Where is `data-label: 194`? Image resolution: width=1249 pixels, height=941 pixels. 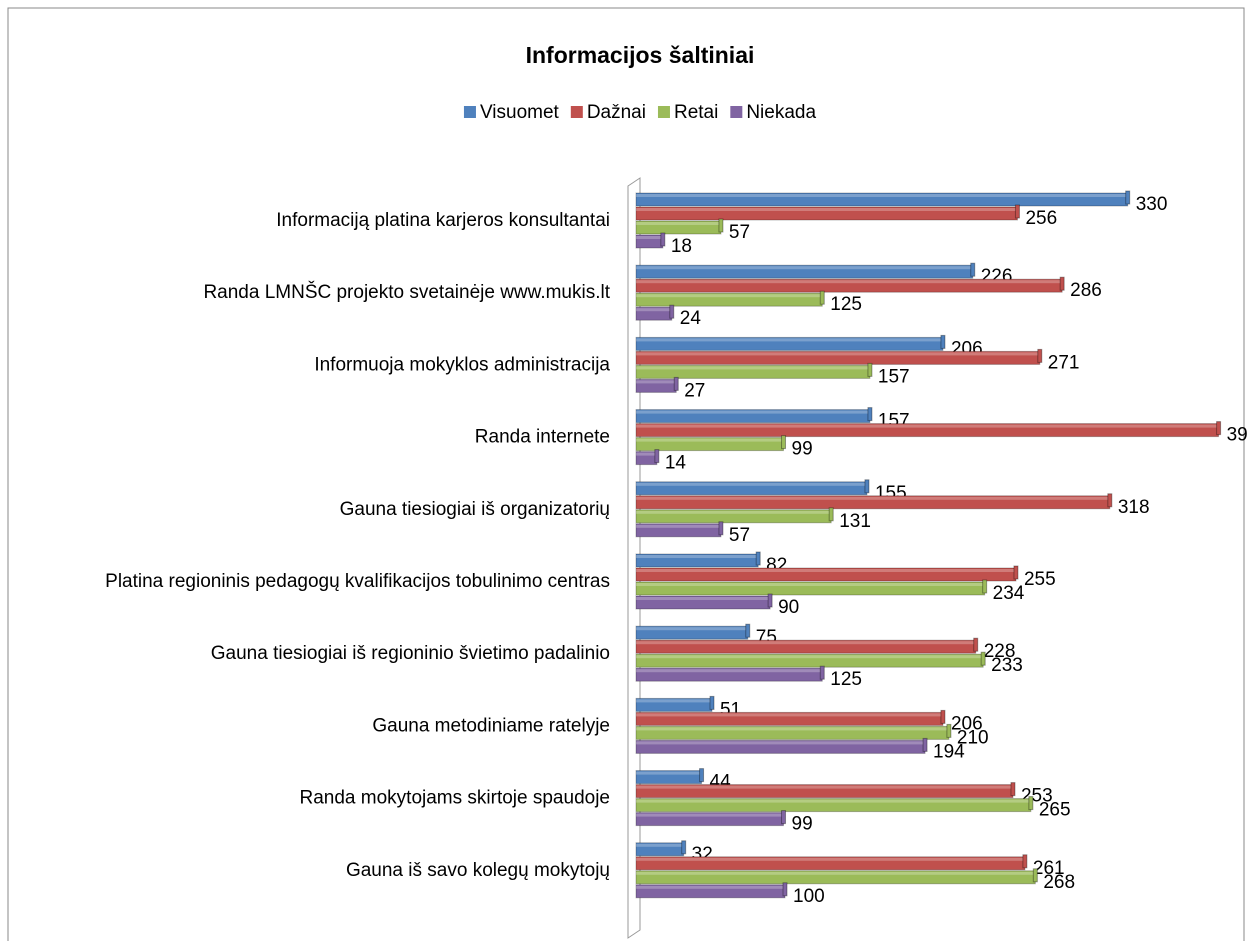 data-label: 194 is located at coordinates (949, 751).